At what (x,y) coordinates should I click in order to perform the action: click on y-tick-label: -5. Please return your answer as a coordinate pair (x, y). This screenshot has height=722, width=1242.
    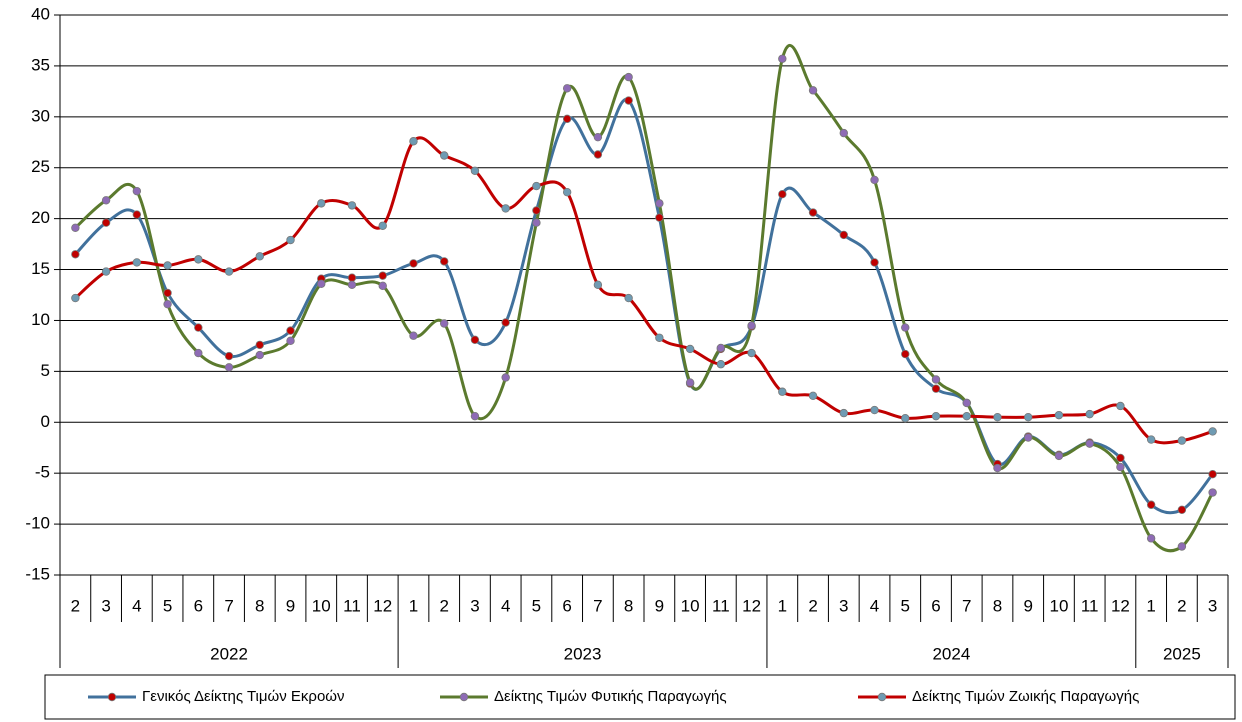
    Looking at the image, I should click on (42, 472).